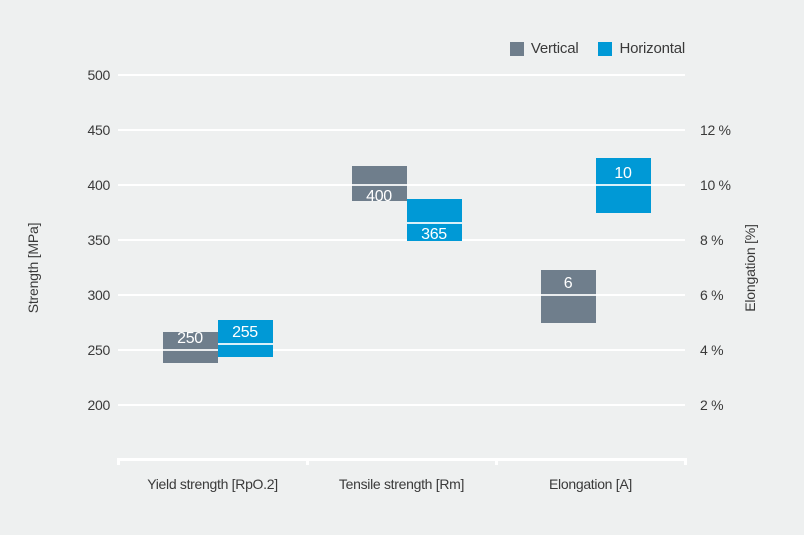  I want to click on x-axis-line, so click(401, 459).